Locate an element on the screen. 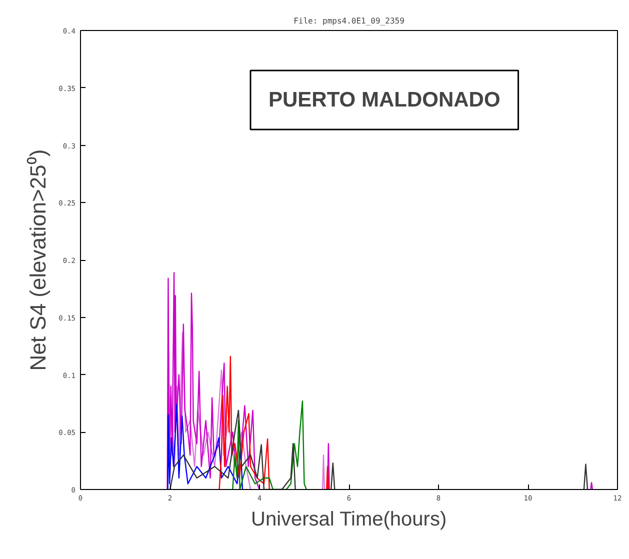  chart-title: File: pmps4.0E1_09_2359 is located at coordinates (349, 21).